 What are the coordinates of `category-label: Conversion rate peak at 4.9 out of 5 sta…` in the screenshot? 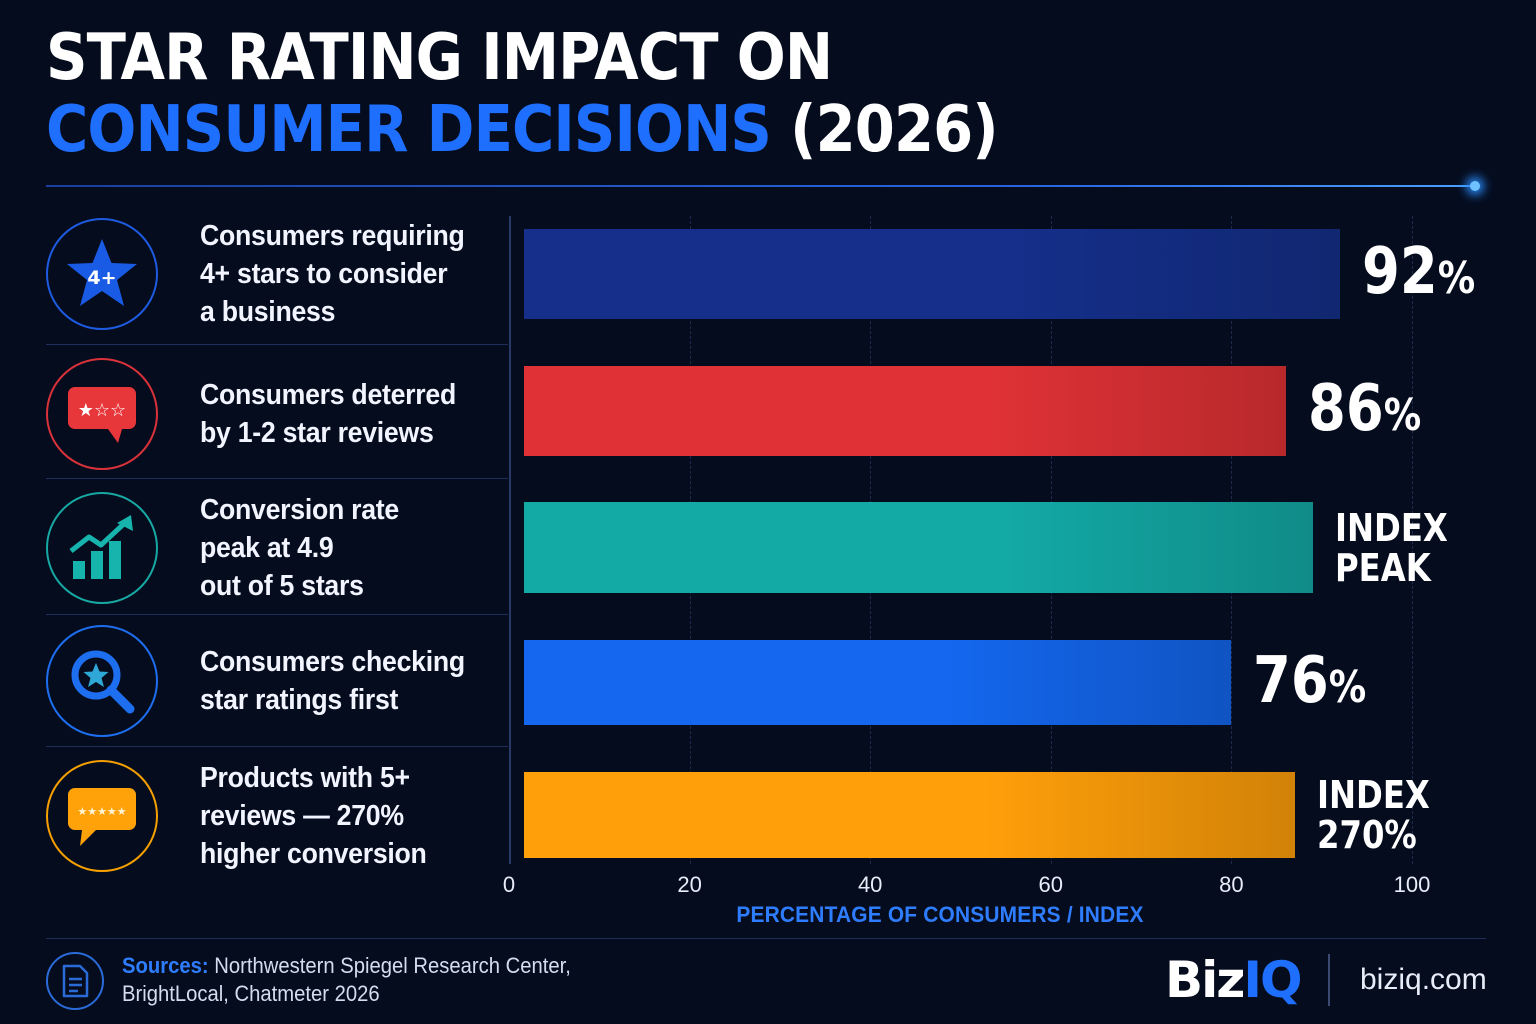 It's located at (299, 548).